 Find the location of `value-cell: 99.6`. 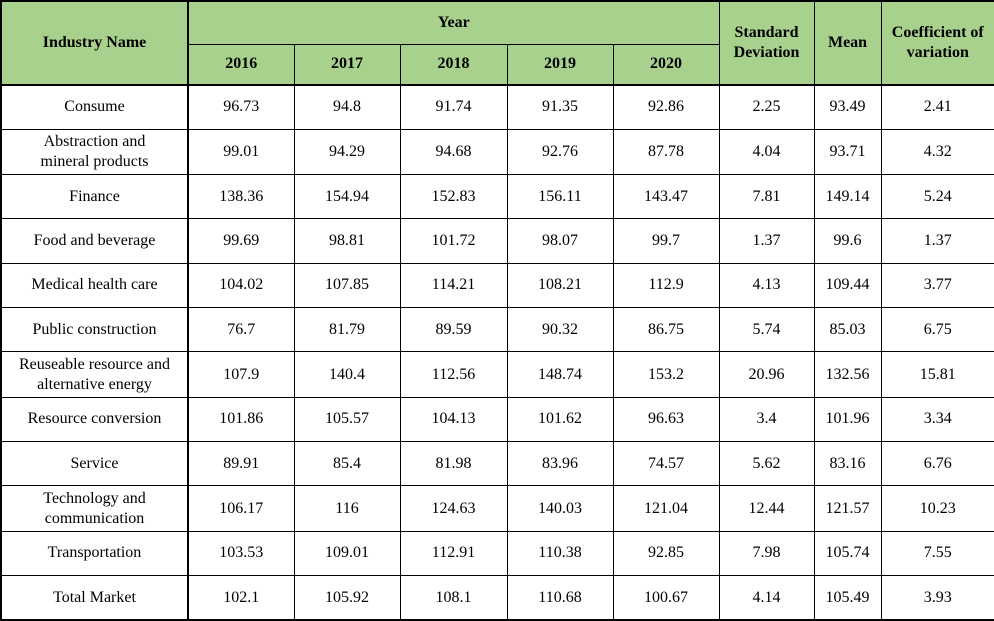

value-cell: 99.6 is located at coordinates (847, 241).